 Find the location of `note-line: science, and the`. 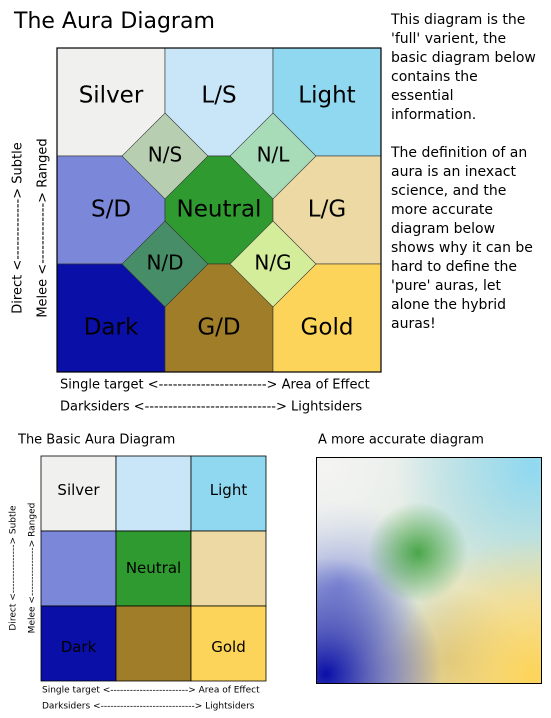

note-line: science, and the is located at coordinates (448, 191).